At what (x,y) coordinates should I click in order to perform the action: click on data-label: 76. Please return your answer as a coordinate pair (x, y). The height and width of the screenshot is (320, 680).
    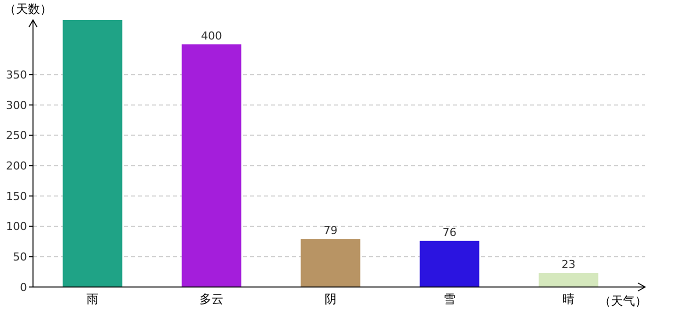
    Looking at the image, I should click on (449, 232).